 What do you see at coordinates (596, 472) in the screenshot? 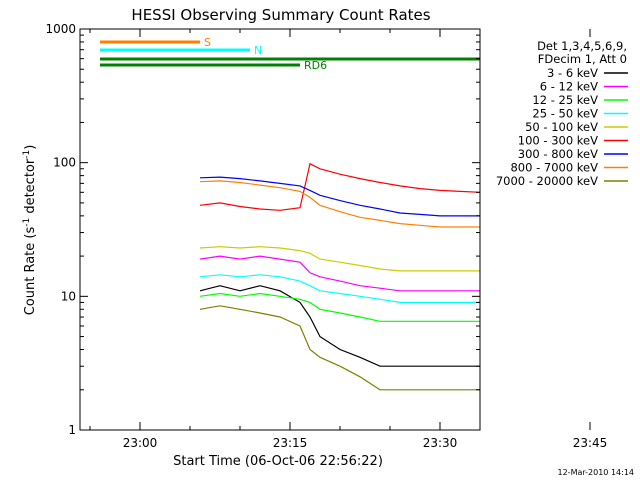
I see `footer-timestamp: 12-Mar-2010 14:14` at bounding box center [596, 472].